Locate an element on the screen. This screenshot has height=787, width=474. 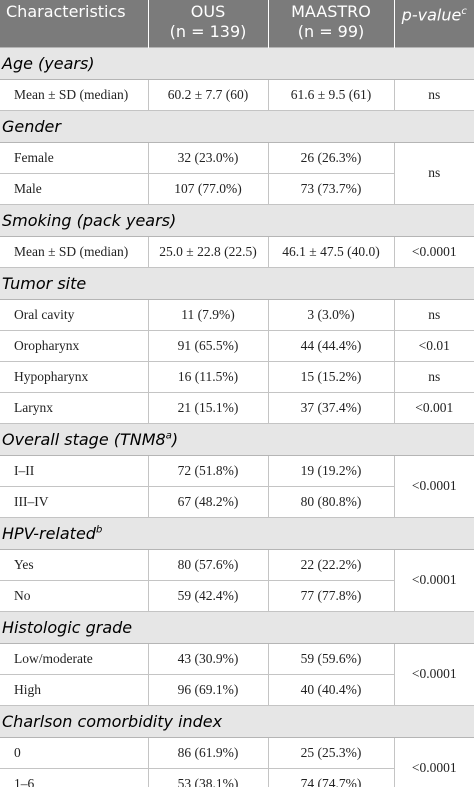
section-title-cell: HPV-relatedb is located at coordinates (237, 533).